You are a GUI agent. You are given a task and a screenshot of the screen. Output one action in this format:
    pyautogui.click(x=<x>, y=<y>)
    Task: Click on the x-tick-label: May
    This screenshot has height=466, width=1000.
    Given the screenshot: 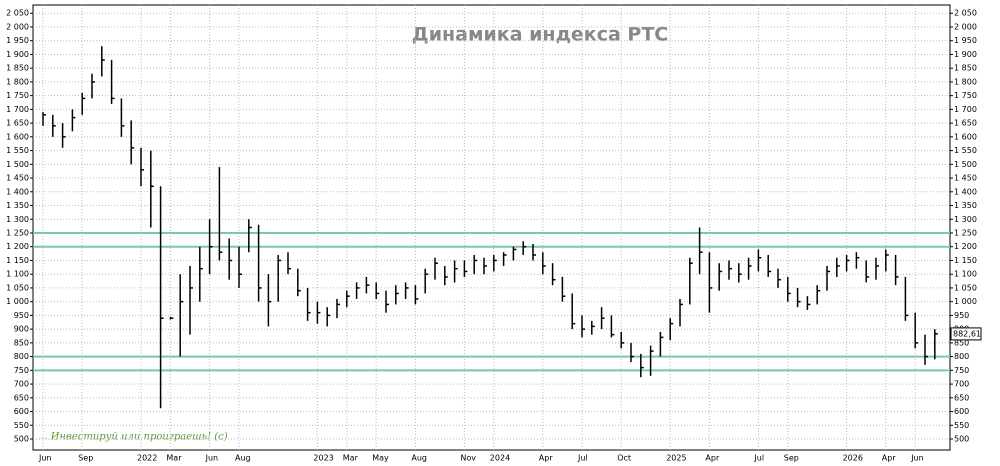 What is the action you would take?
    pyautogui.click(x=380, y=458)
    